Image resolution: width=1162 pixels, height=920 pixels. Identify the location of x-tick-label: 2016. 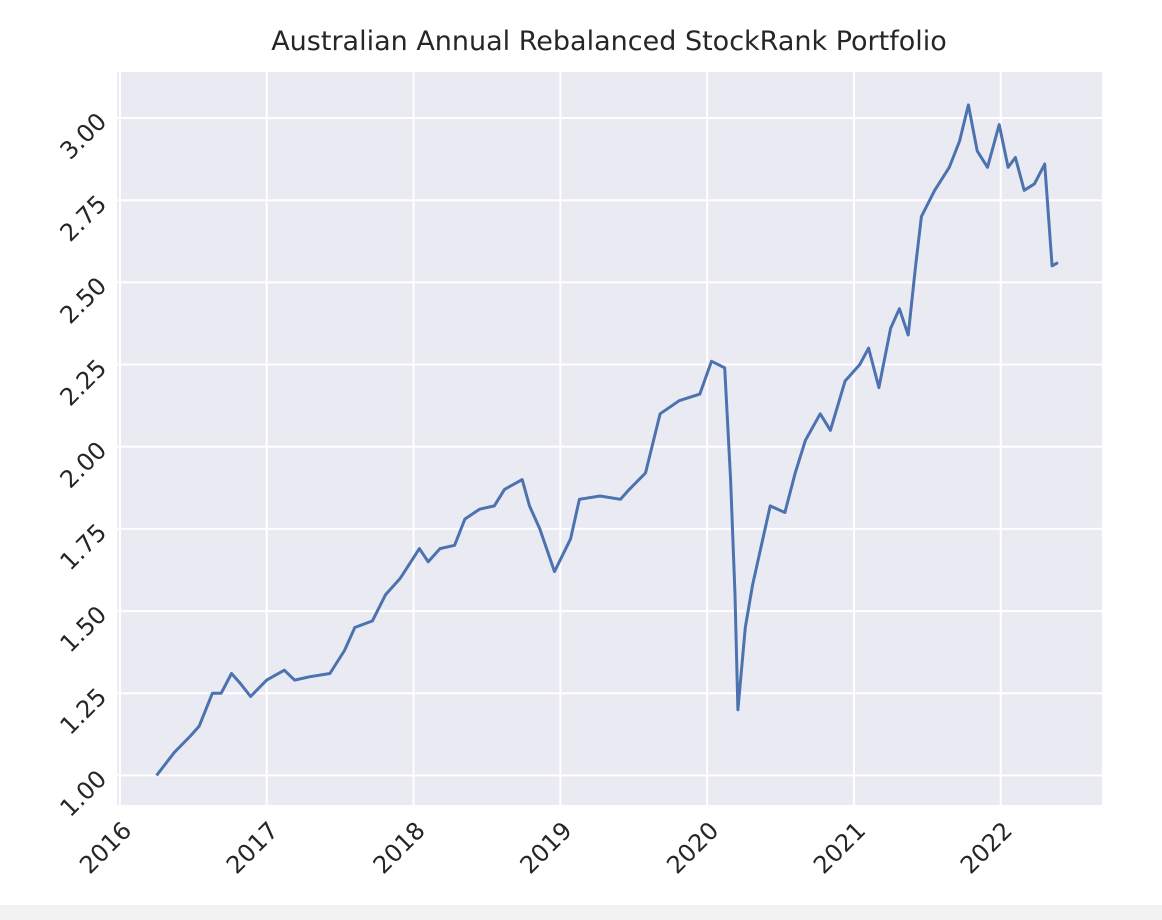
(105, 847).